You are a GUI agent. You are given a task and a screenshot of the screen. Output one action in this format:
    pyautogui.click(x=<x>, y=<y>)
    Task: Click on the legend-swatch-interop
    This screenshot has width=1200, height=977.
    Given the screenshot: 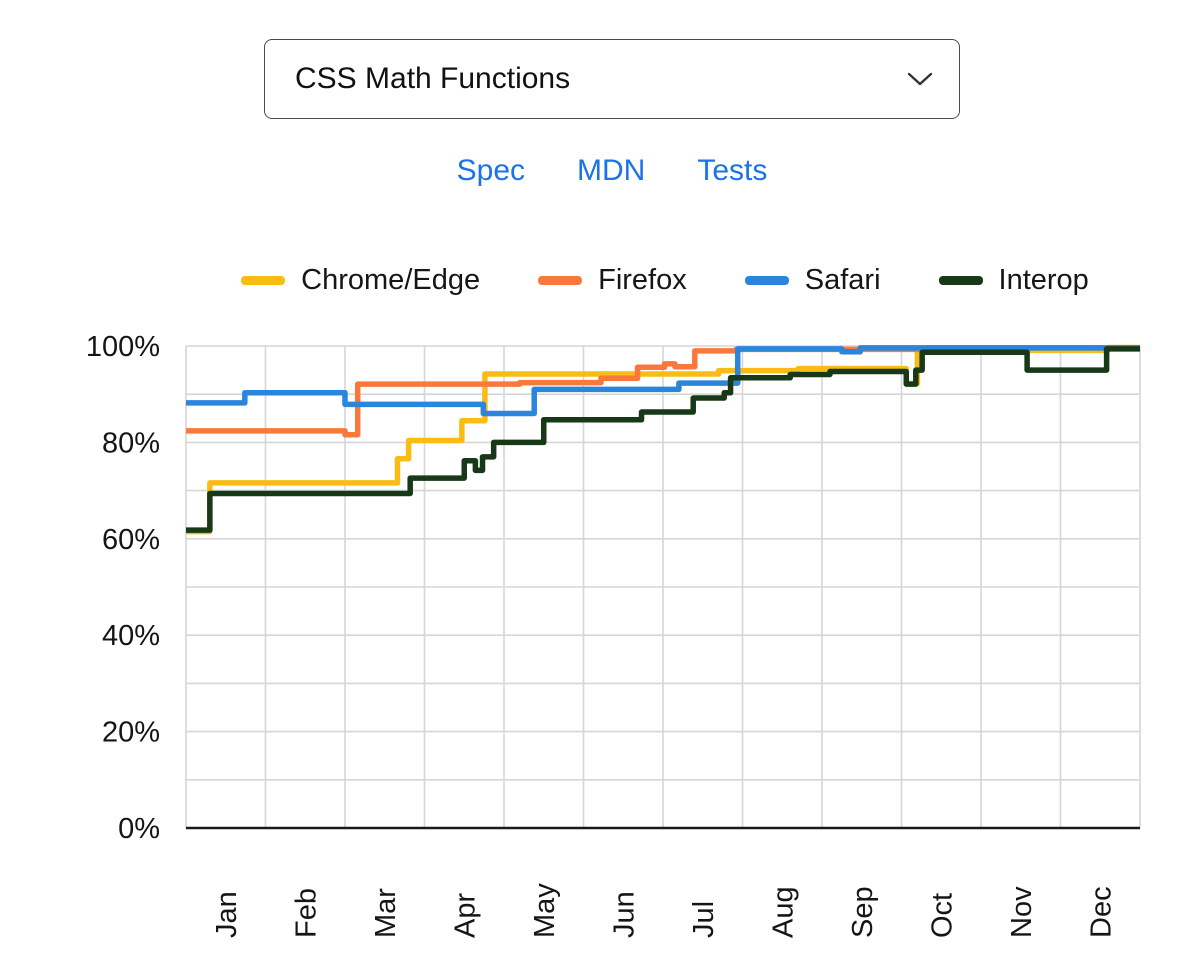 What is the action you would take?
    pyautogui.click(x=960, y=280)
    